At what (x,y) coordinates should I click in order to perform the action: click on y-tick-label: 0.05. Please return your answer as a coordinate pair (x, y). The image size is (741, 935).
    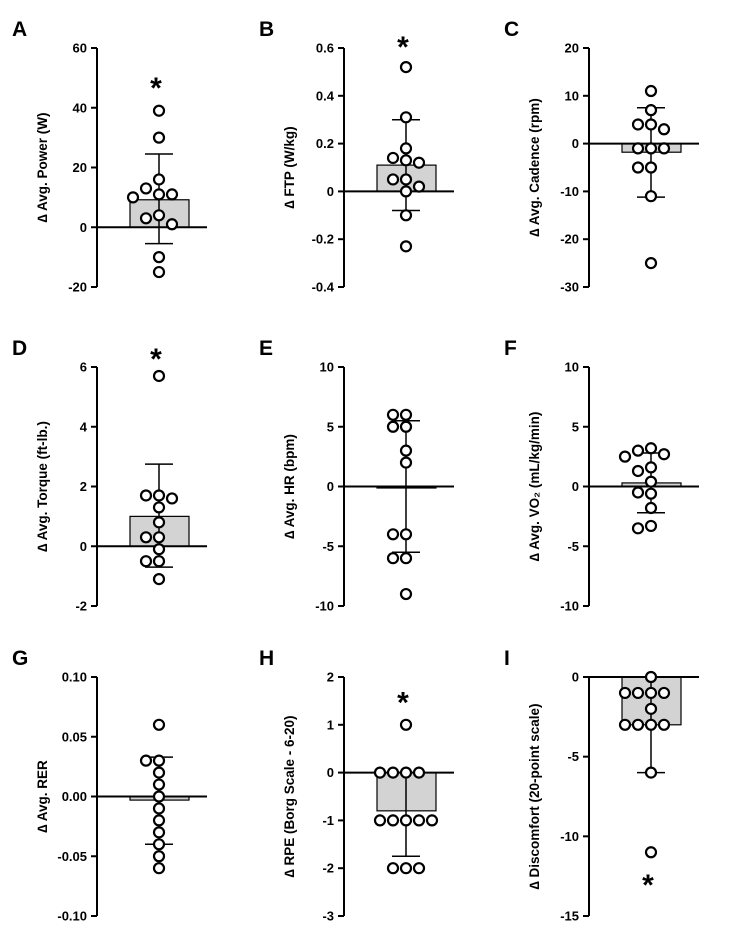
    Looking at the image, I should click on (74, 736).